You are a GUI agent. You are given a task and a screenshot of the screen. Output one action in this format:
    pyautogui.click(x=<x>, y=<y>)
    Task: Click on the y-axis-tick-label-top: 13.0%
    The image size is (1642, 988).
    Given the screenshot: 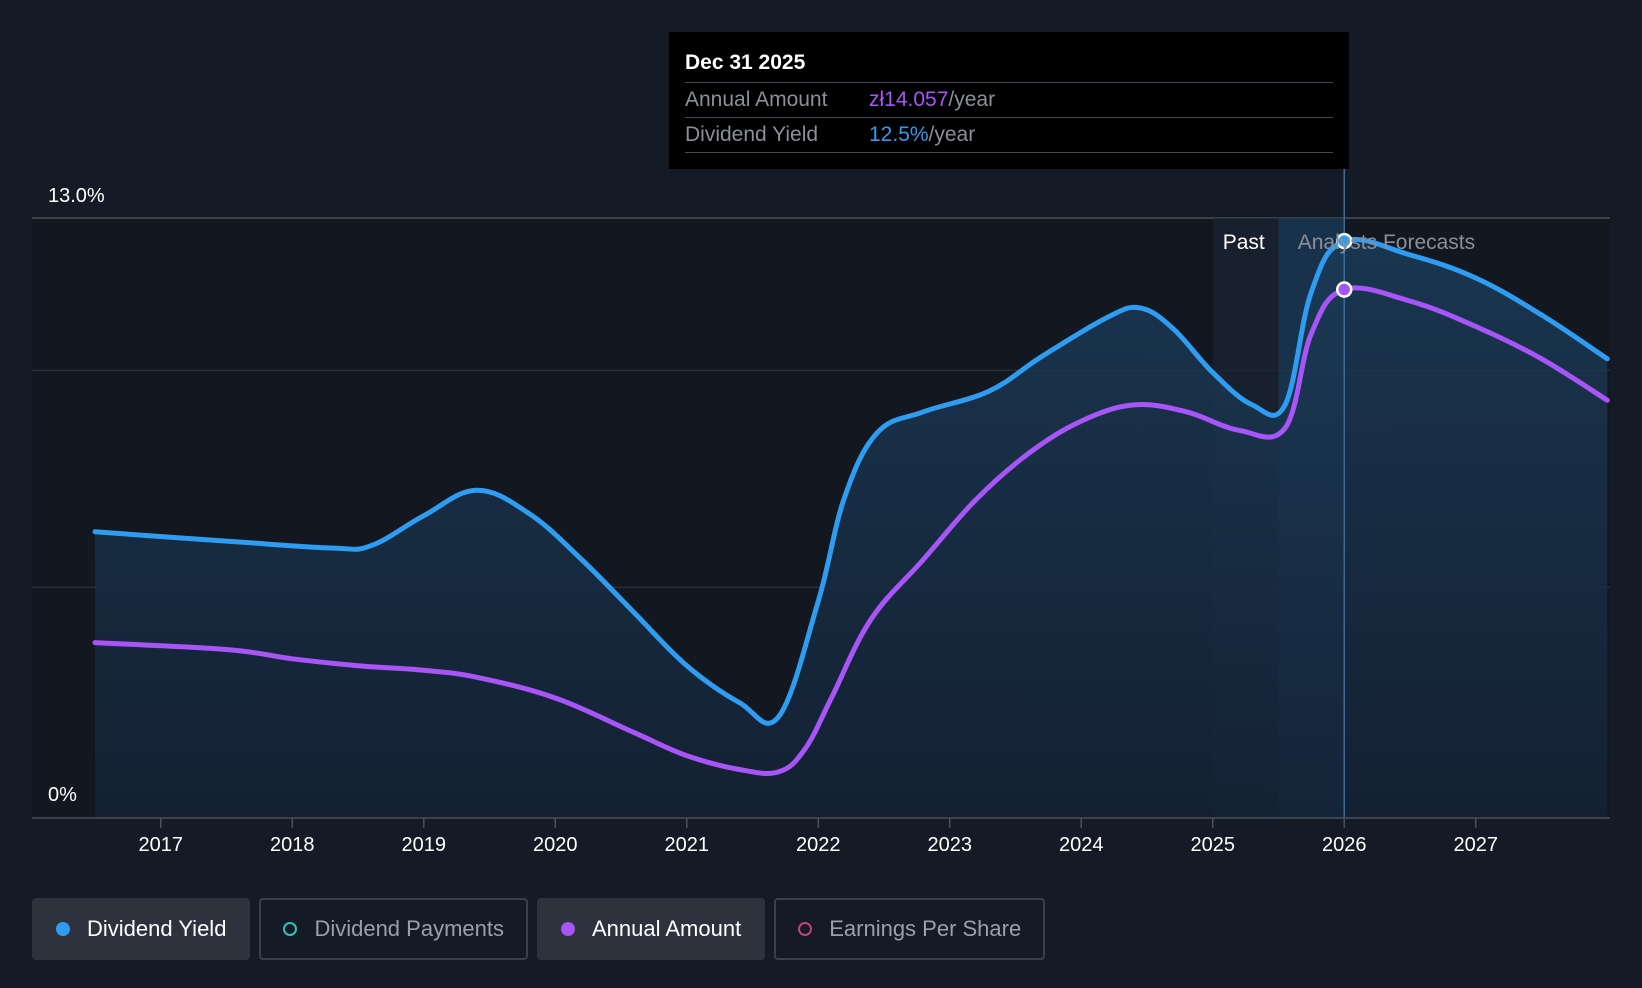 What is the action you would take?
    pyautogui.click(x=76, y=196)
    